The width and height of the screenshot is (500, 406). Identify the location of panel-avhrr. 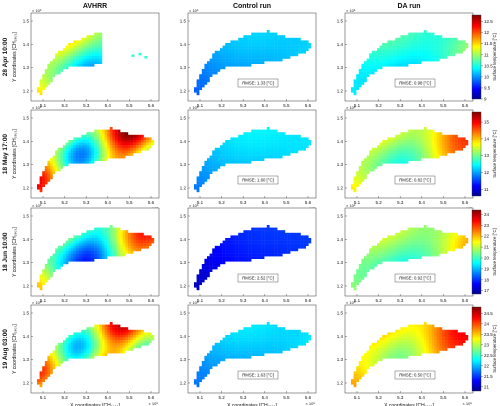
(95, 252).